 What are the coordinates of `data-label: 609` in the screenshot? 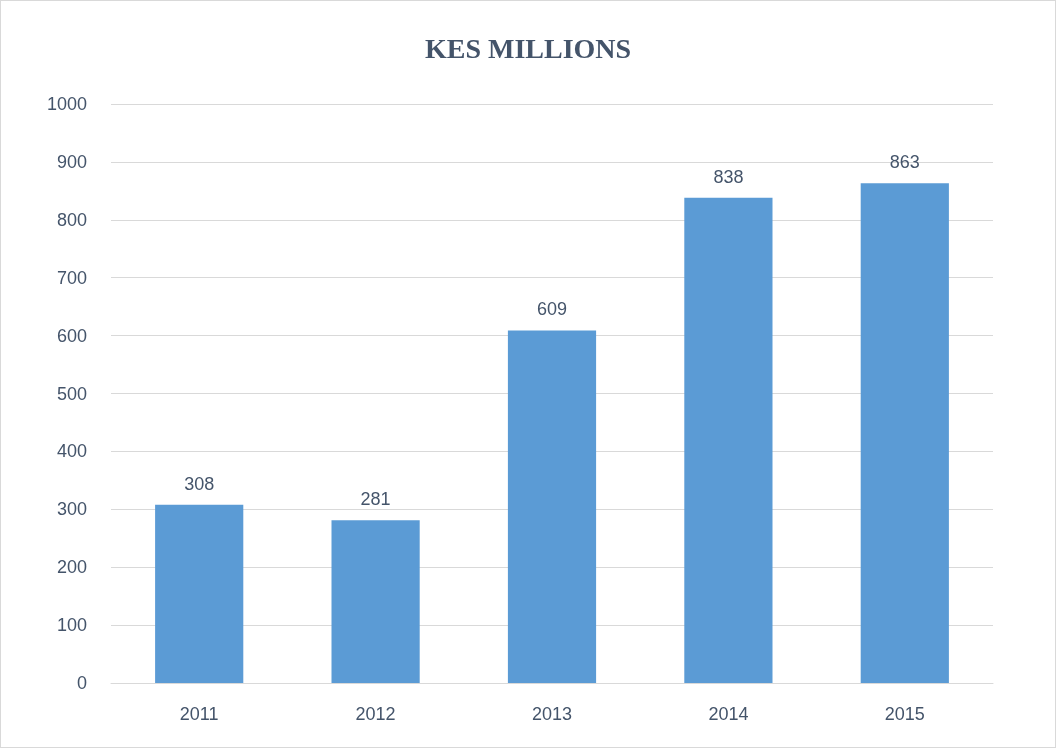 It's located at (552, 309).